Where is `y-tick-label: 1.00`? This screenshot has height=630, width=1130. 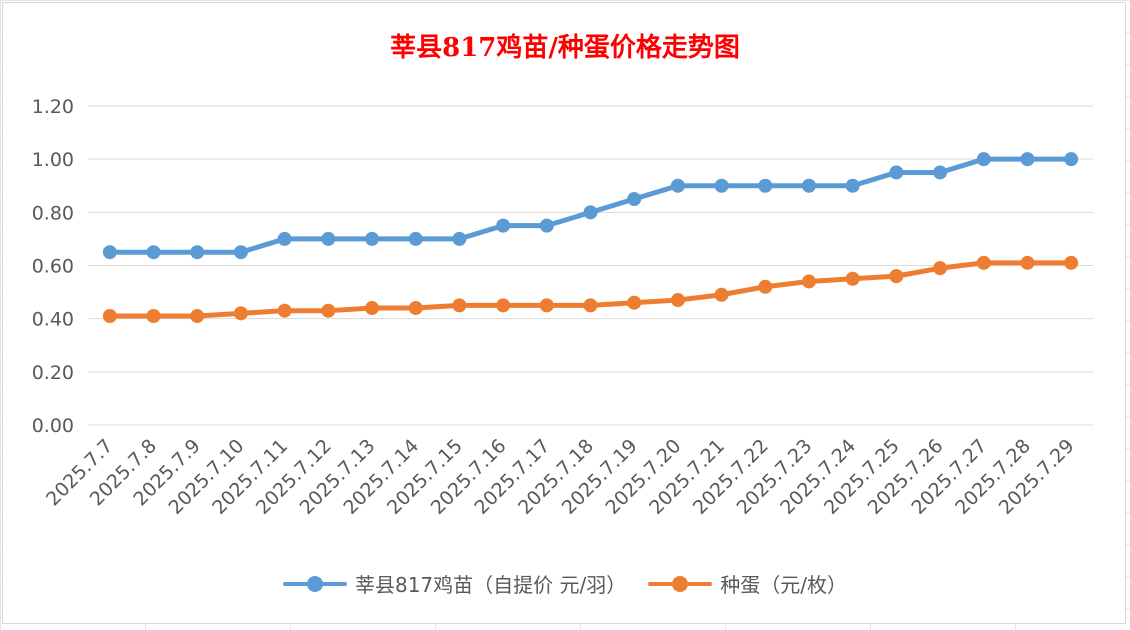
y-tick-label: 1.00 is located at coordinates (53, 160).